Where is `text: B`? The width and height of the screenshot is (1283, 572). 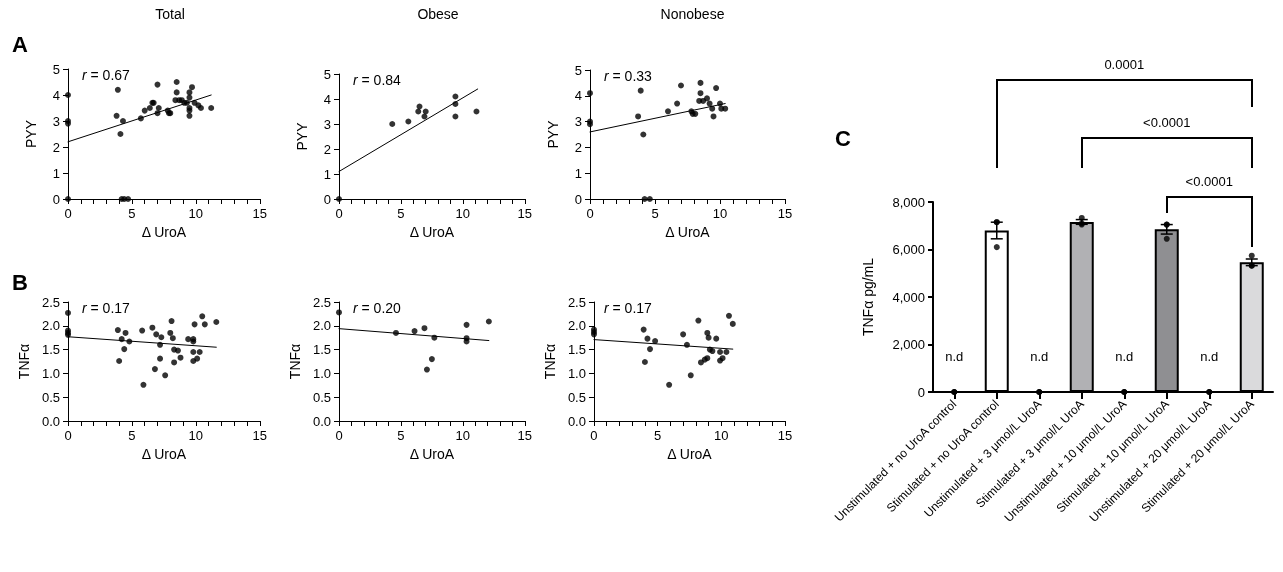
text: B is located at coordinates (20, 282).